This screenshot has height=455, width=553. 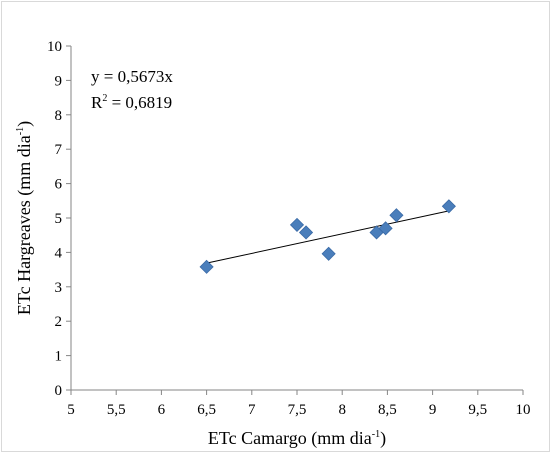 I want to click on x-axis: 5 5,5 6 6,5 7 7,5 8 8,5 9 9,5 10, so click(x=299, y=403).